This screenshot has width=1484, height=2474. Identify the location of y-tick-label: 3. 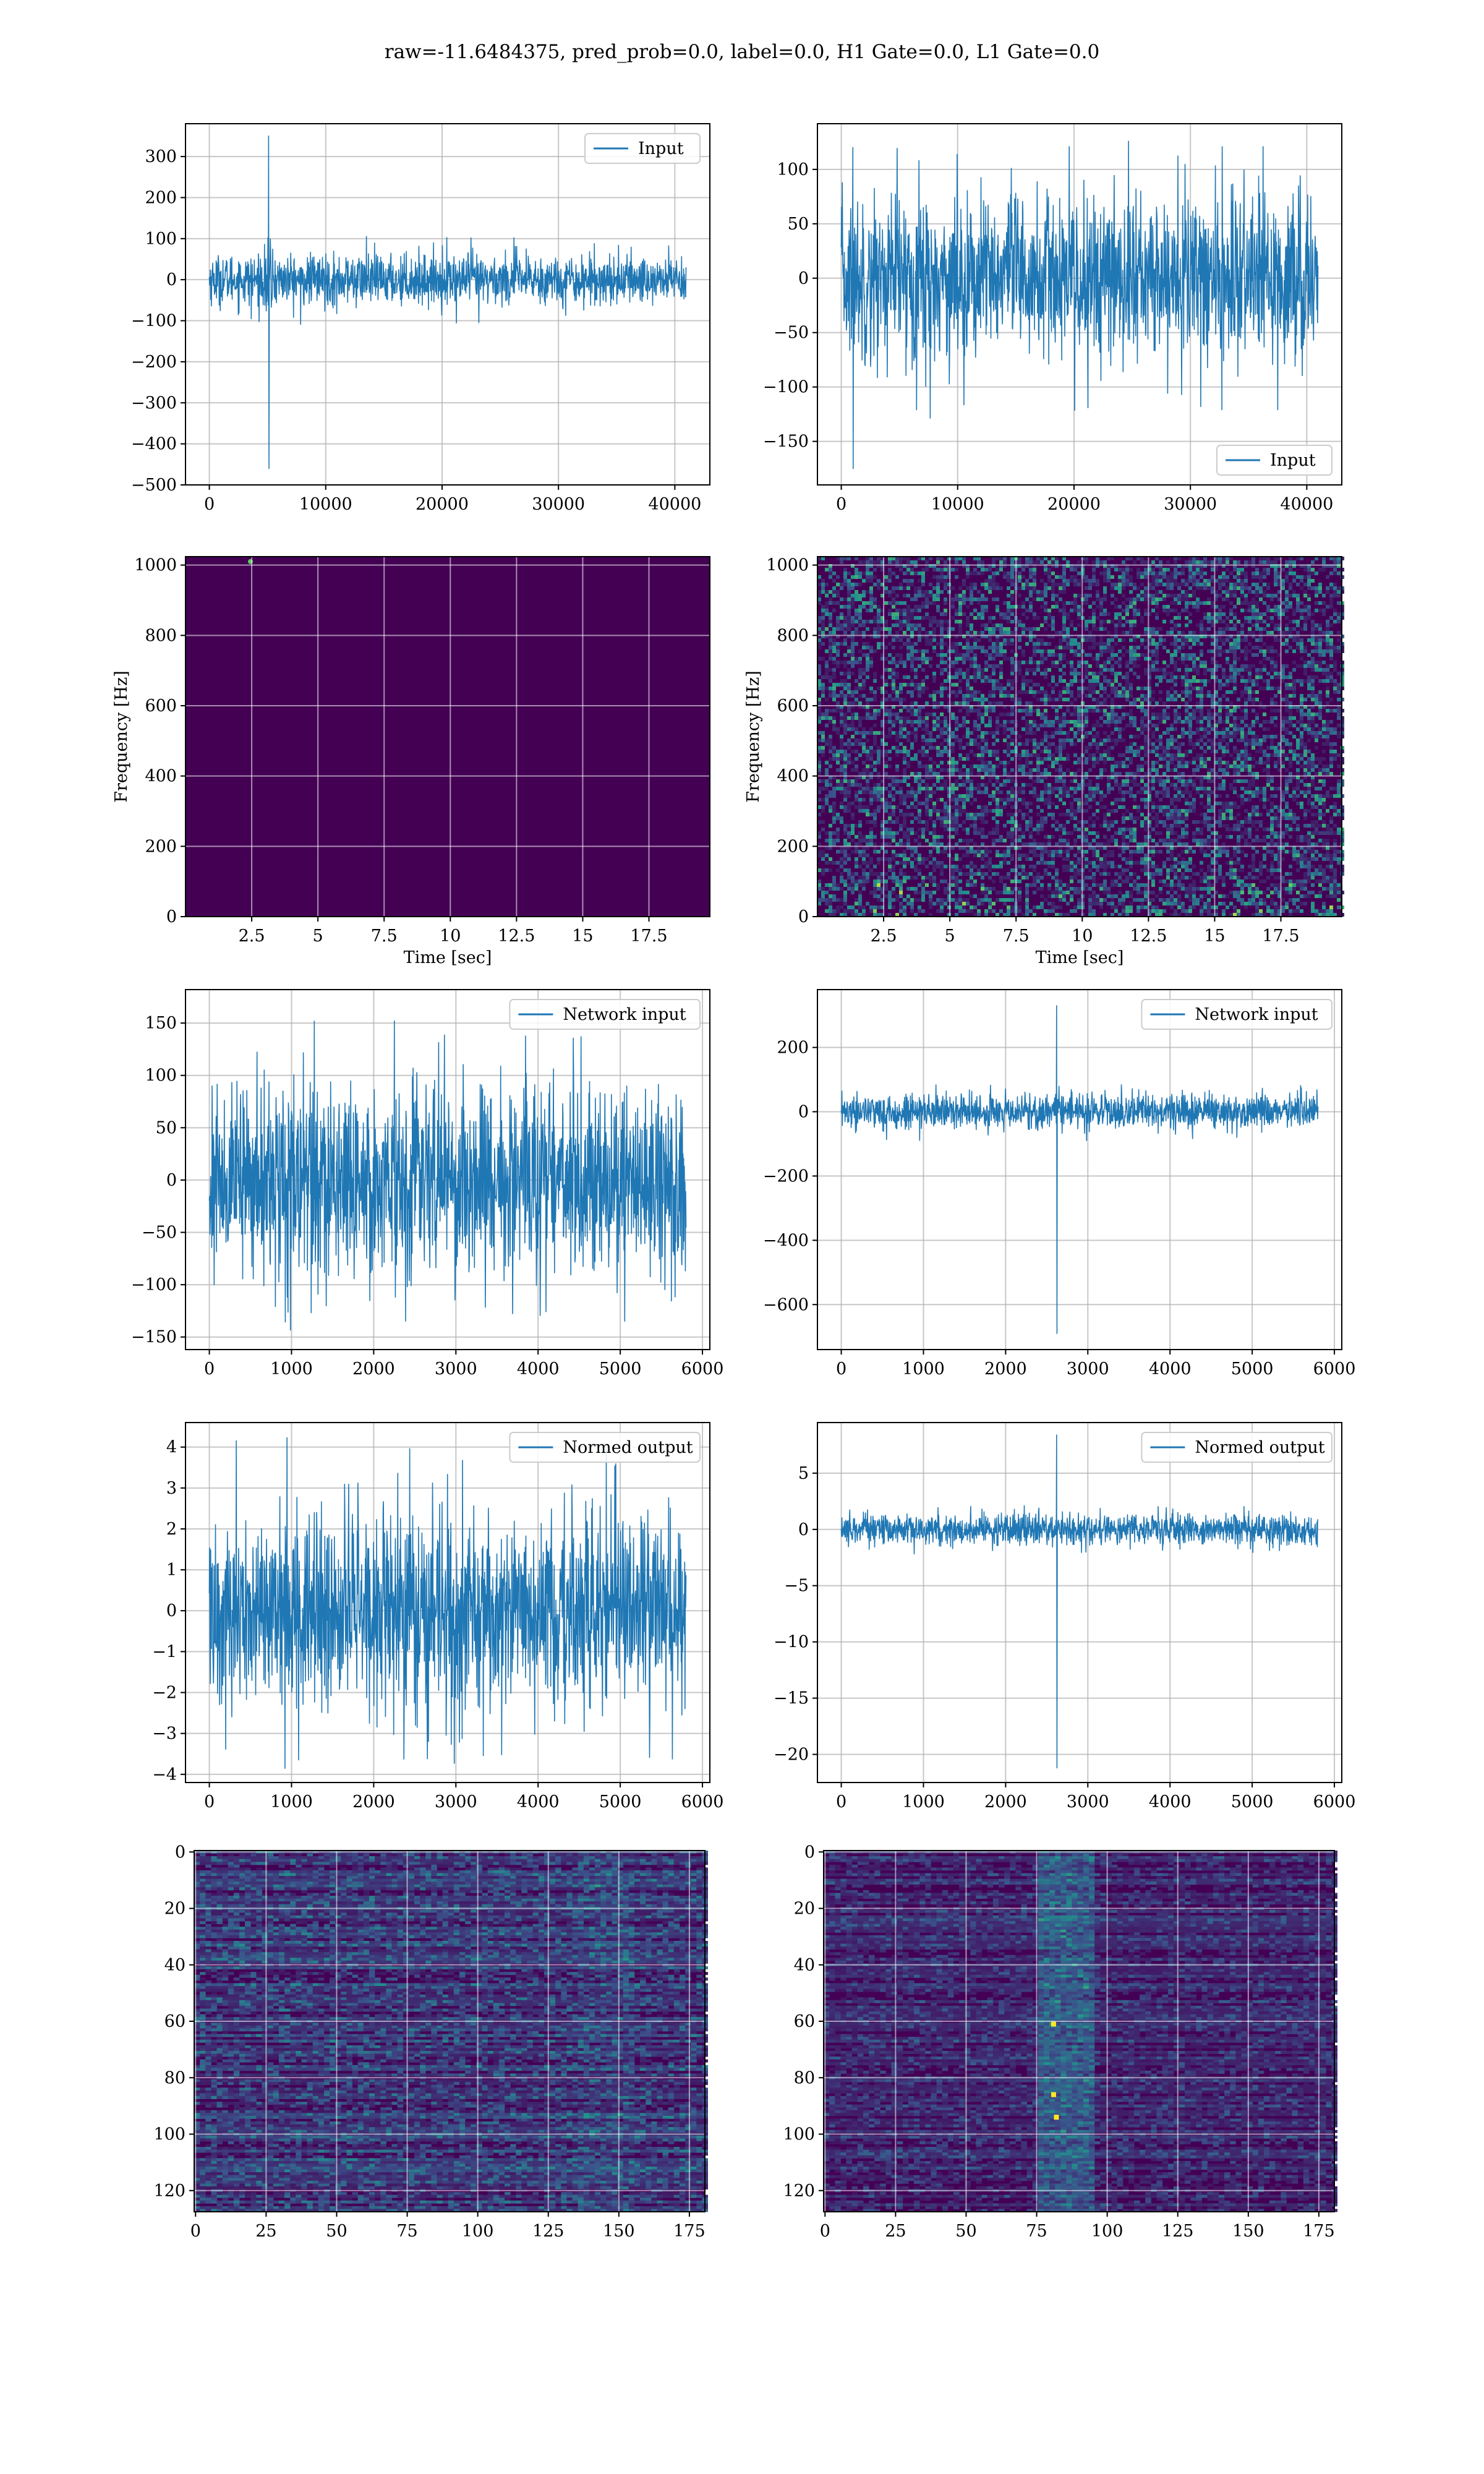
(171, 1488).